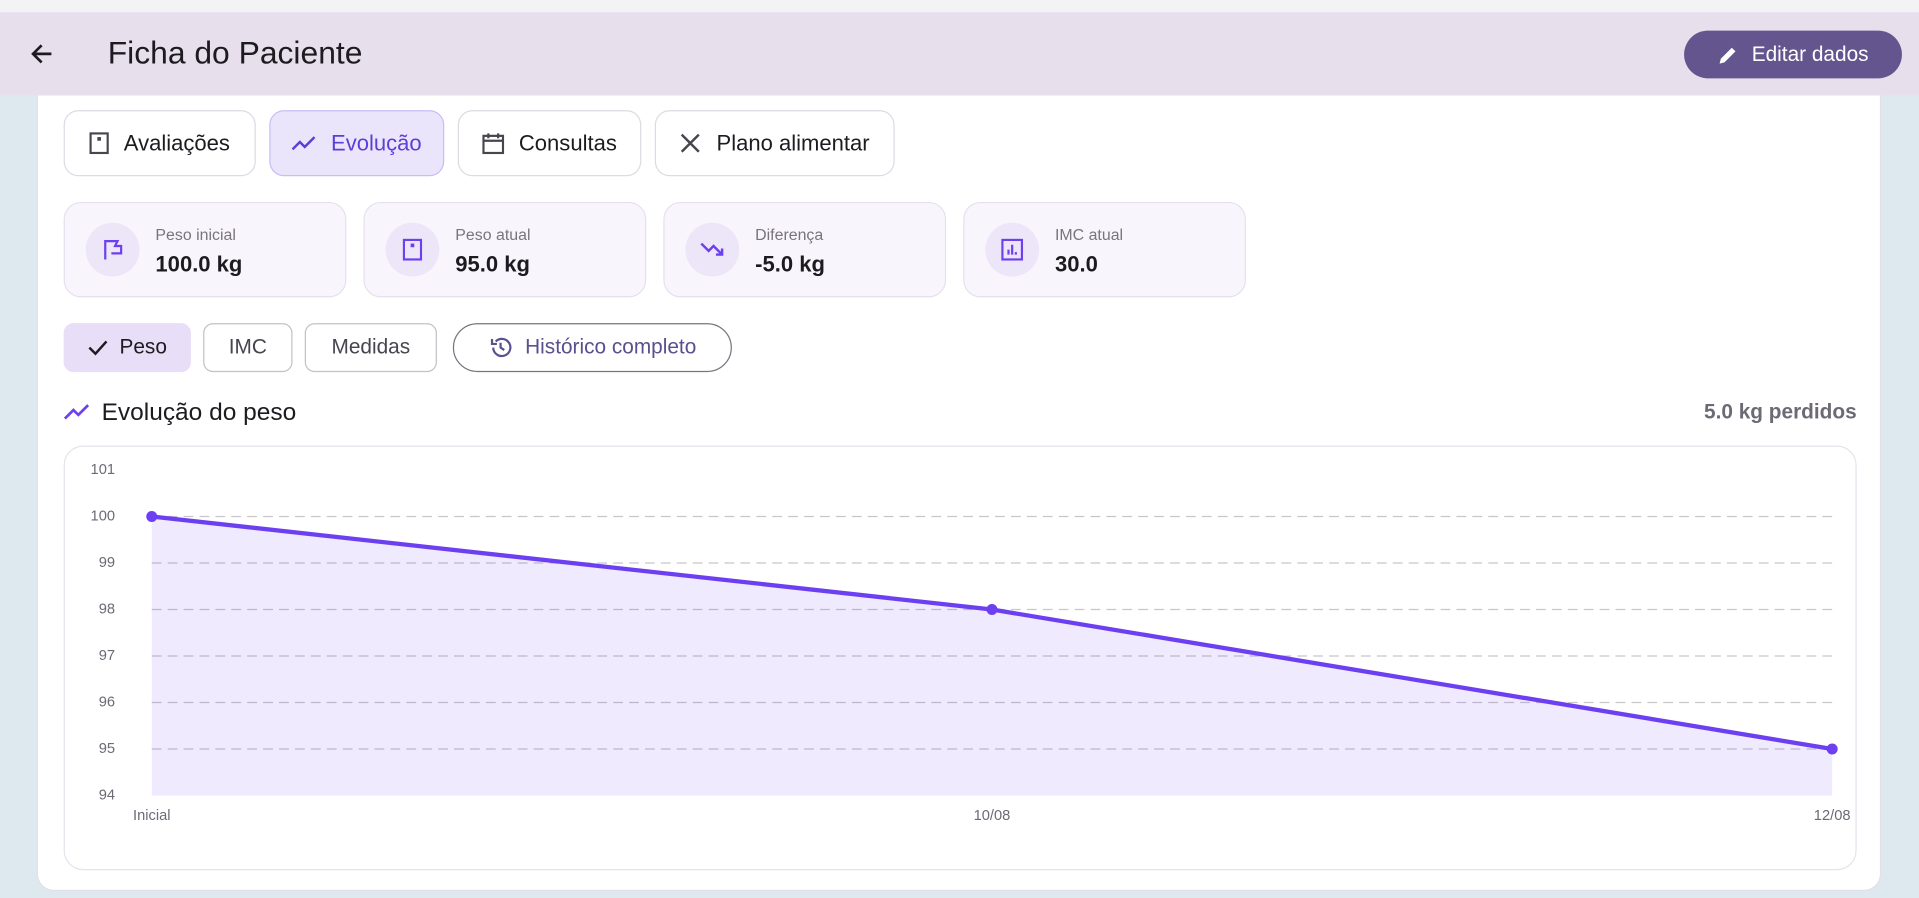 The height and width of the screenshot is (898, 1919). What do you see at coordinates (790, 264) in the screenshot?
I see `stat-value: -5.0 kg` at bounding box center [790, 264].